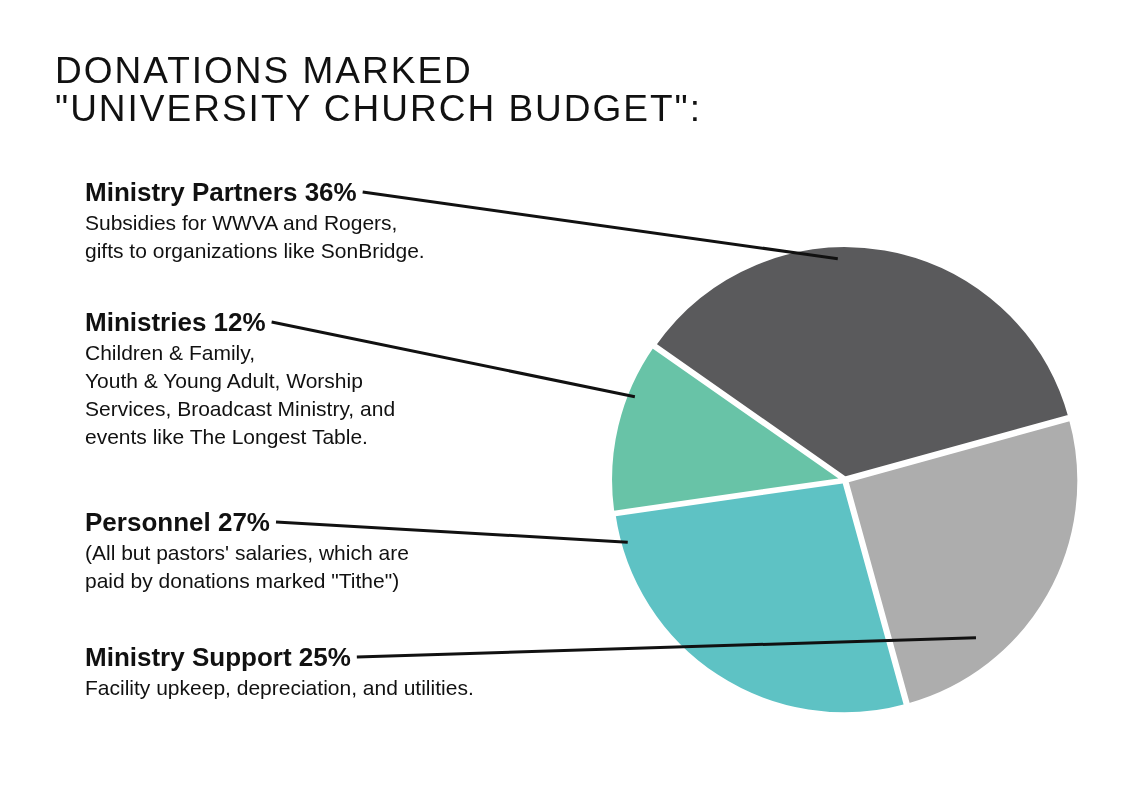 The width and height of the screenshot is (1128, 786). I want to click on text: Facility upkeep, depreciation, and utilities., so click(279, 688).